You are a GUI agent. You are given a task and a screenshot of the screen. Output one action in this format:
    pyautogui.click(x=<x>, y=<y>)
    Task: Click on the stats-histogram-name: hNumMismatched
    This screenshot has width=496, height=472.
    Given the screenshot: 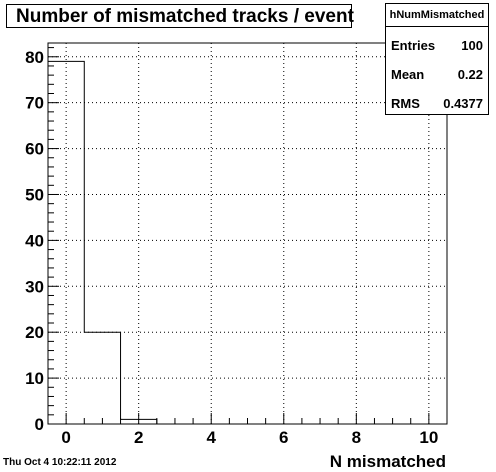 What is the action you would take?
    pyautogui.click(x=437, y=15)
    